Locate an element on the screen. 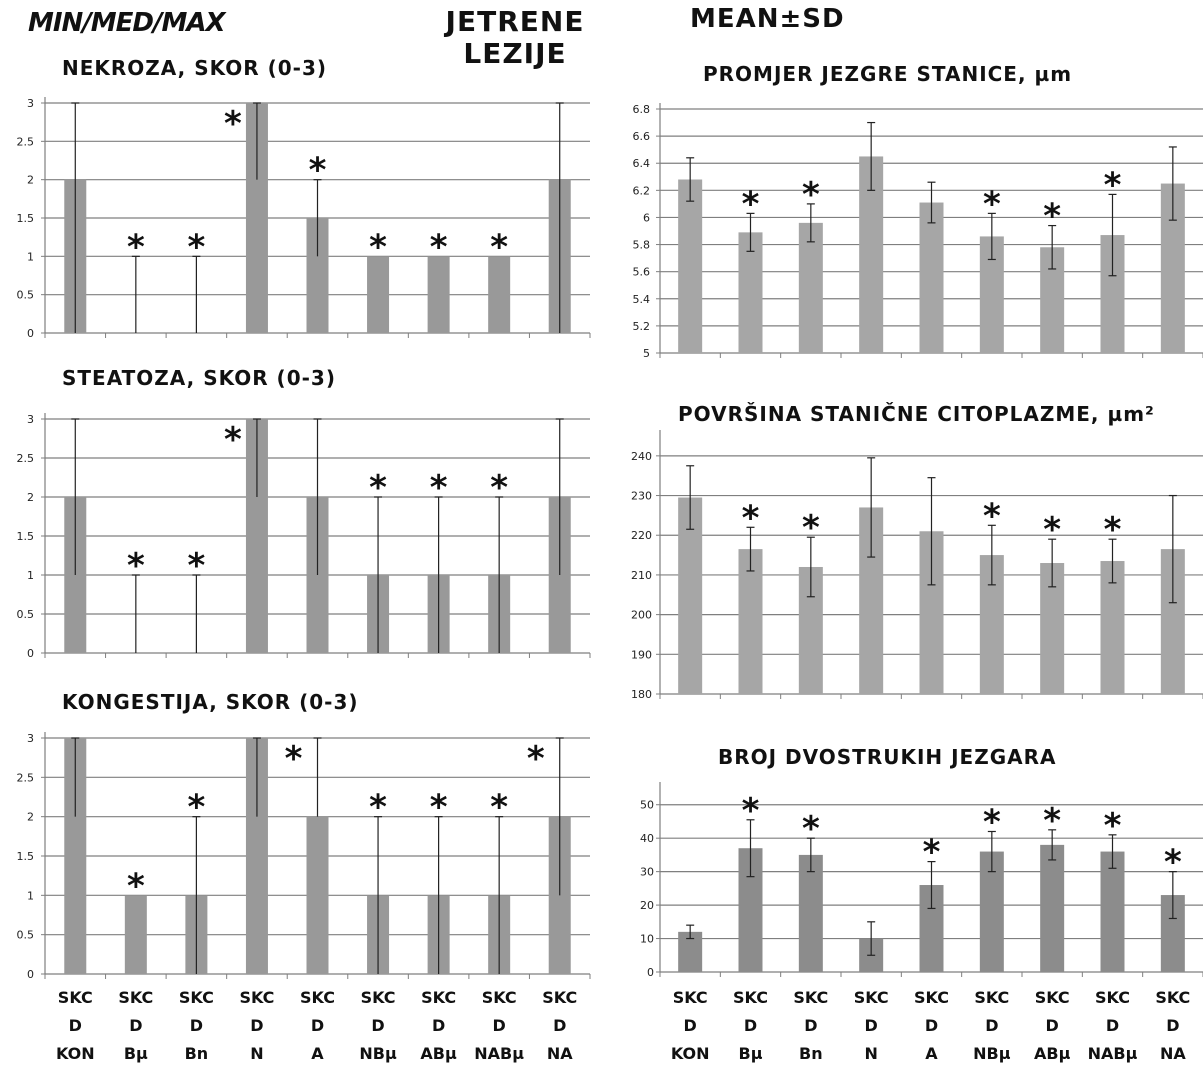 This screenshot has width=1203, height=1068. y-tick-label: 6.4 is located at coordinates (642, 163).